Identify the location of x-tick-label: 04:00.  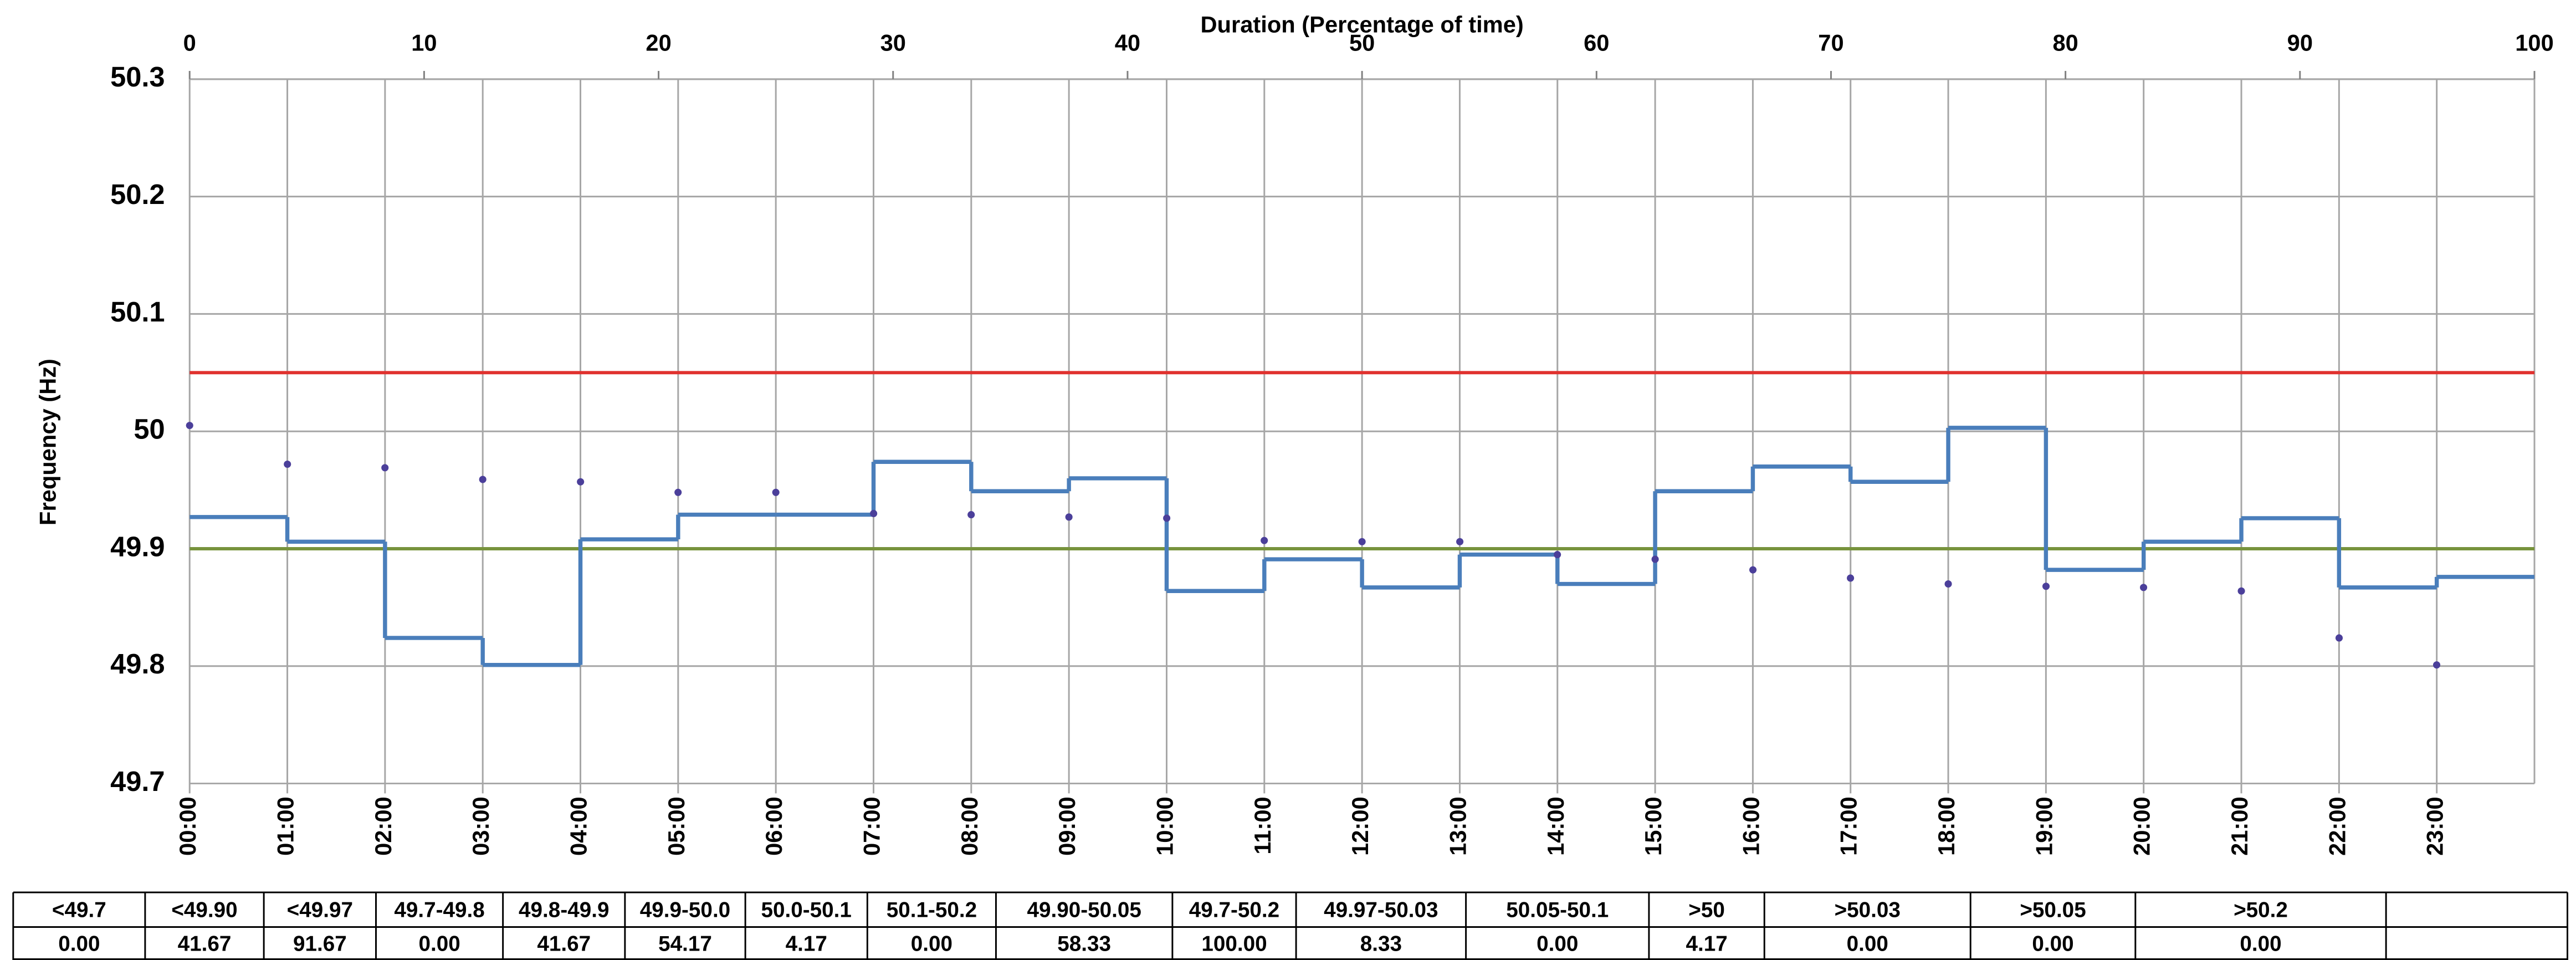
(579, 826).